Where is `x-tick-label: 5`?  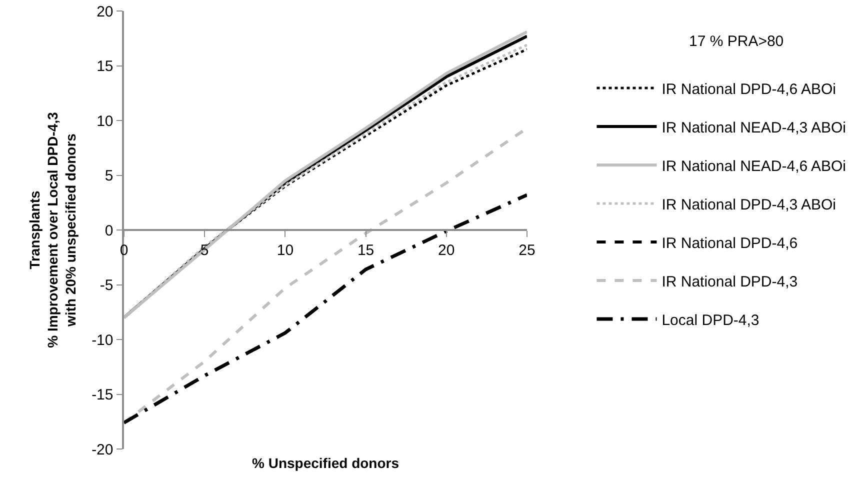 x-tick-label: 5 is located at coordinates (204, 250).